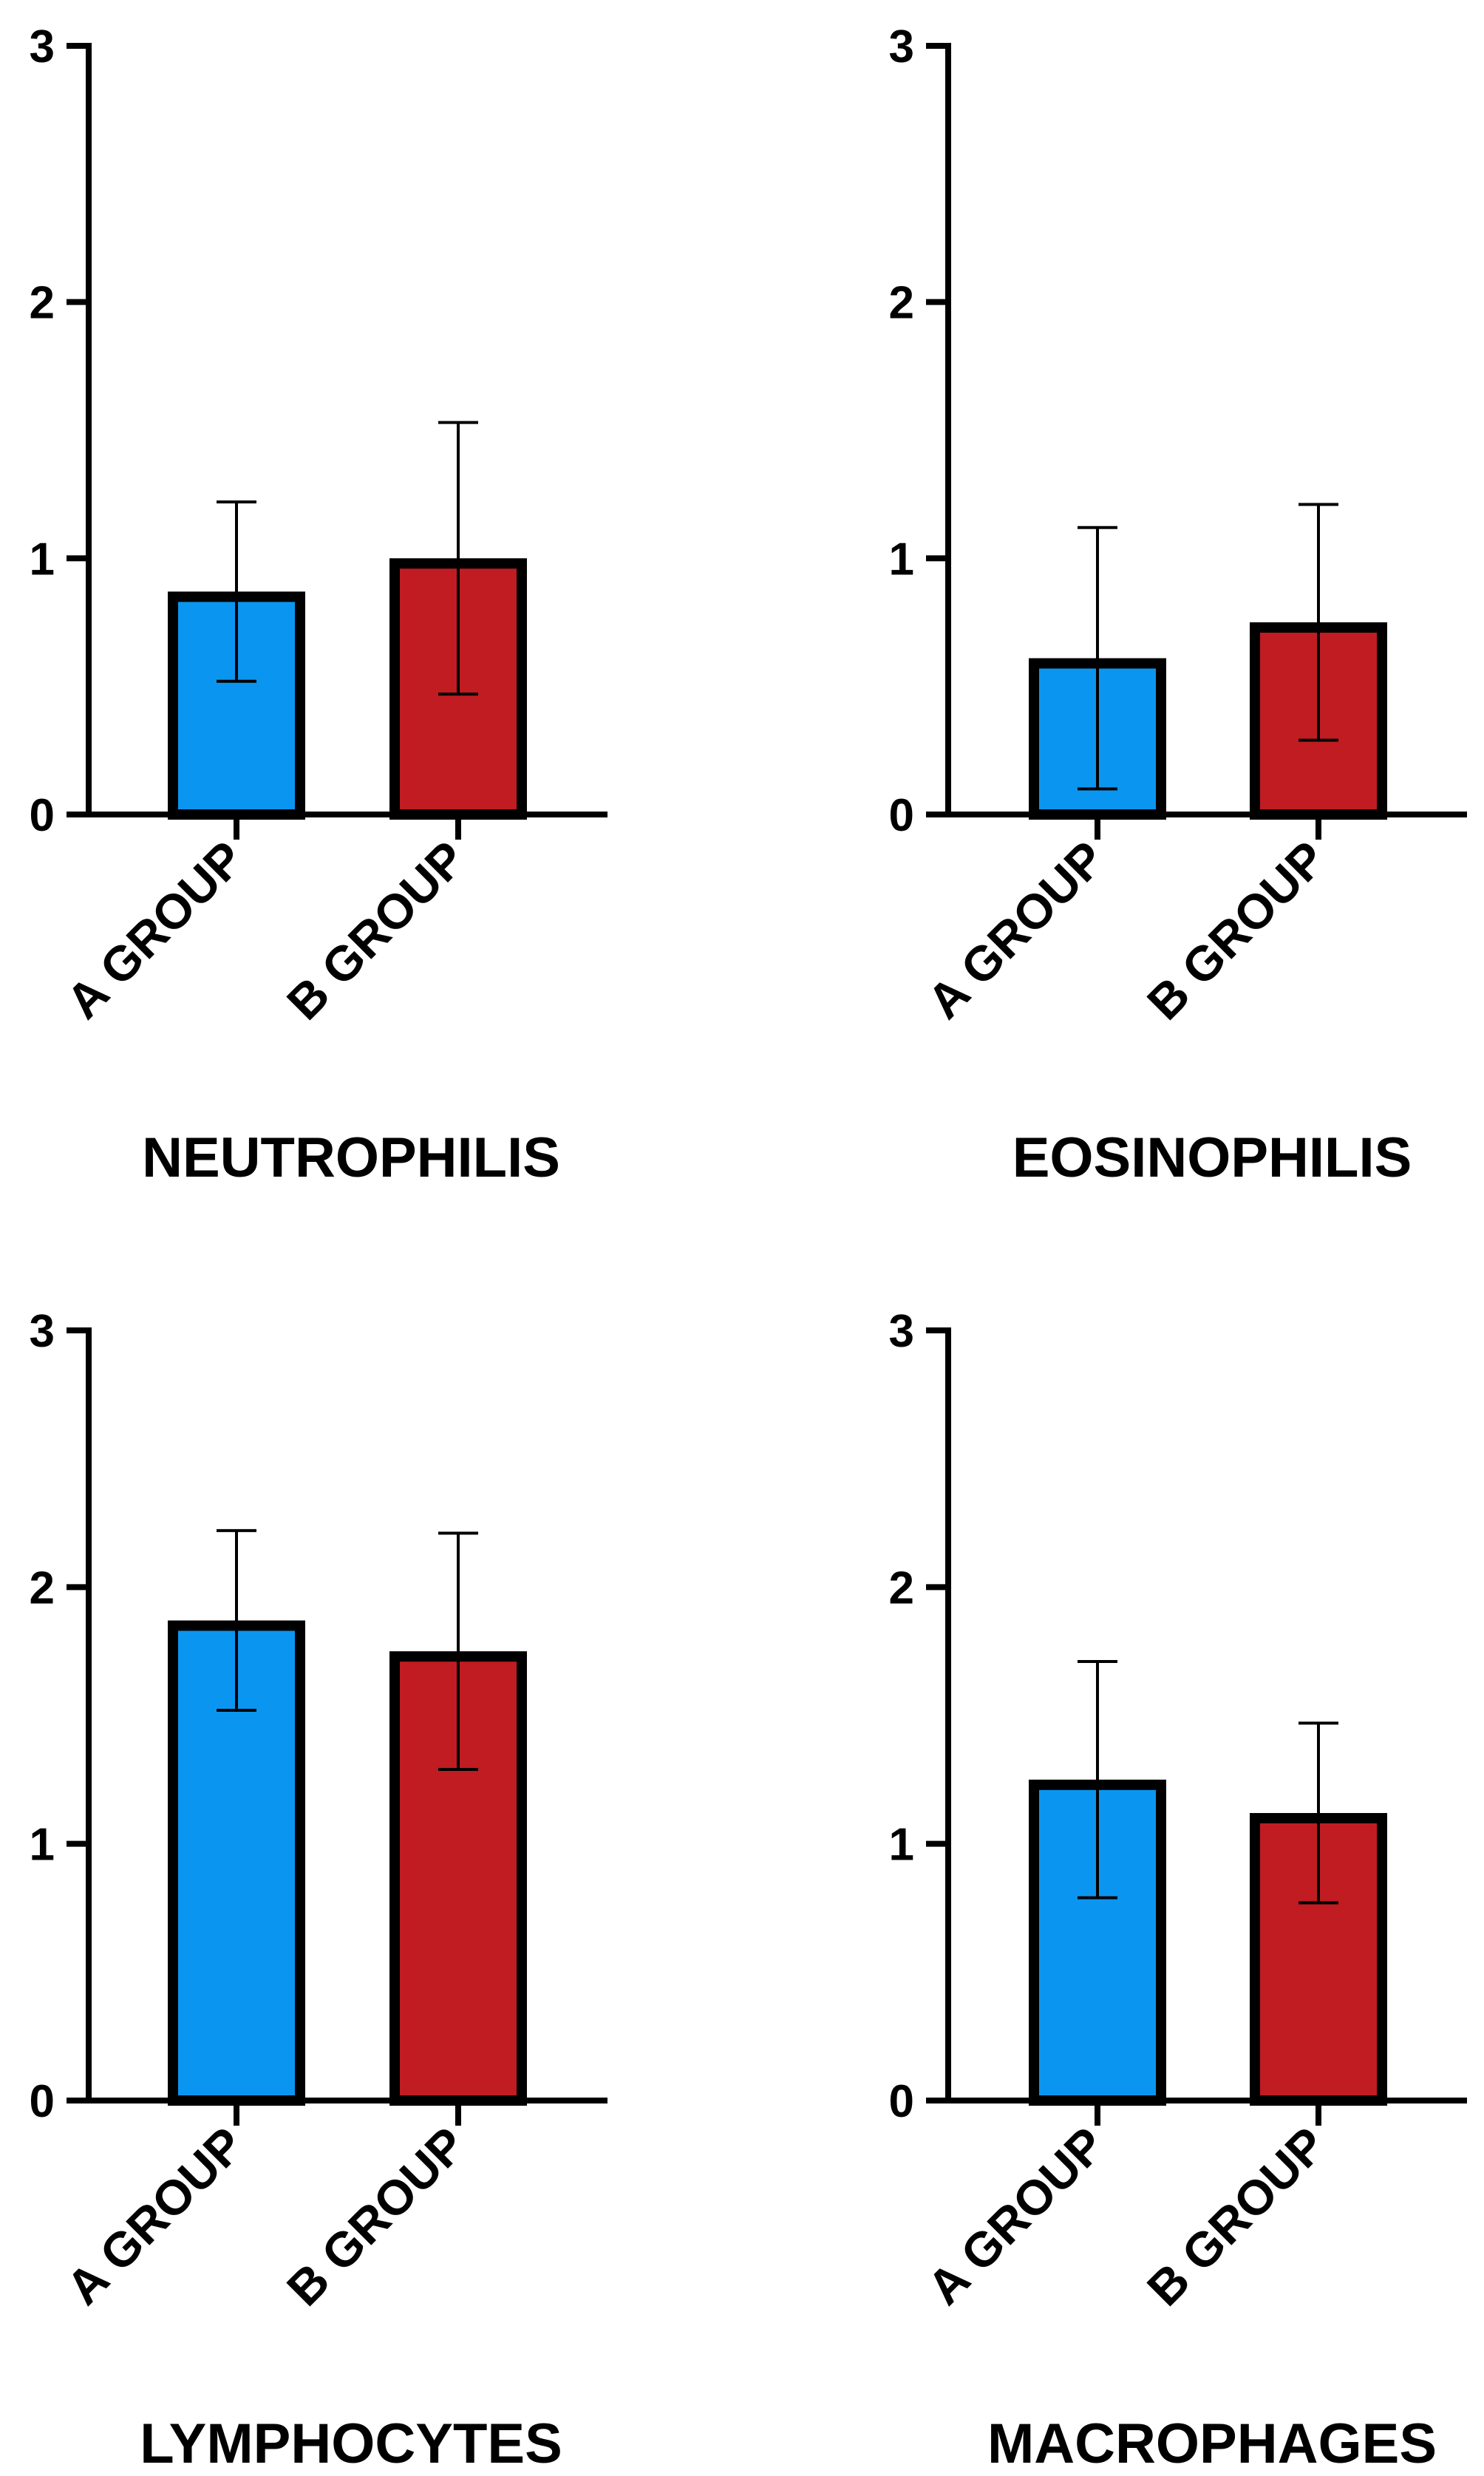 The width and height of the screenshot is (1484, 2476). I want to click on panel-title: LYMPHOCYTES, so click(351, 2443).